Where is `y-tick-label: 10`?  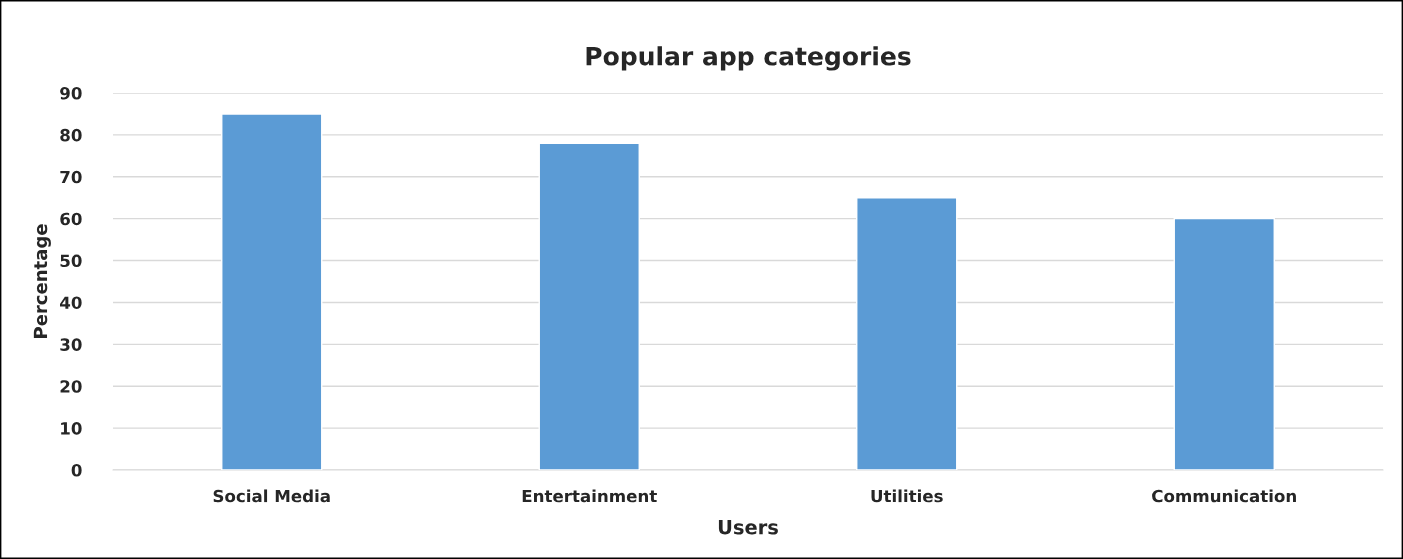
y-tick-label: 10 is located at coordinates (71, 428).